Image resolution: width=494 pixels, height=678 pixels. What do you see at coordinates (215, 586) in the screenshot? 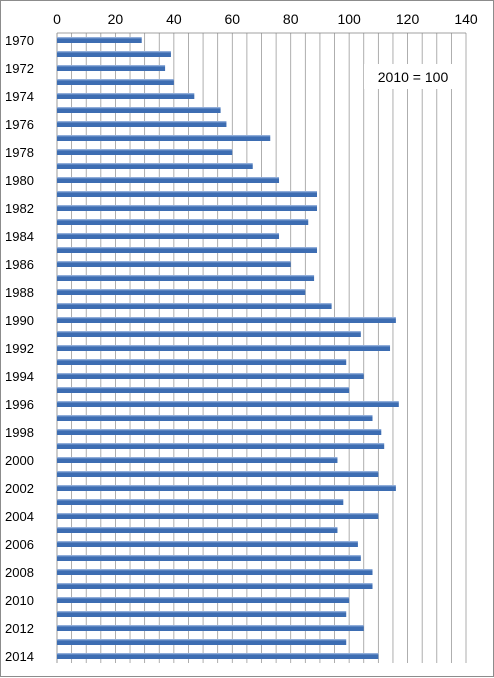
I see `bar-2009` at bounding box center [215, 586].